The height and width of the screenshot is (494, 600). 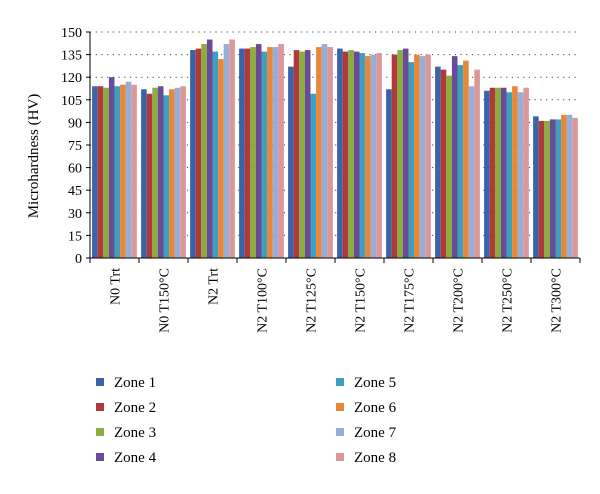 I want to click on y-tick-label-7: 105, so click(x=71, y=101).